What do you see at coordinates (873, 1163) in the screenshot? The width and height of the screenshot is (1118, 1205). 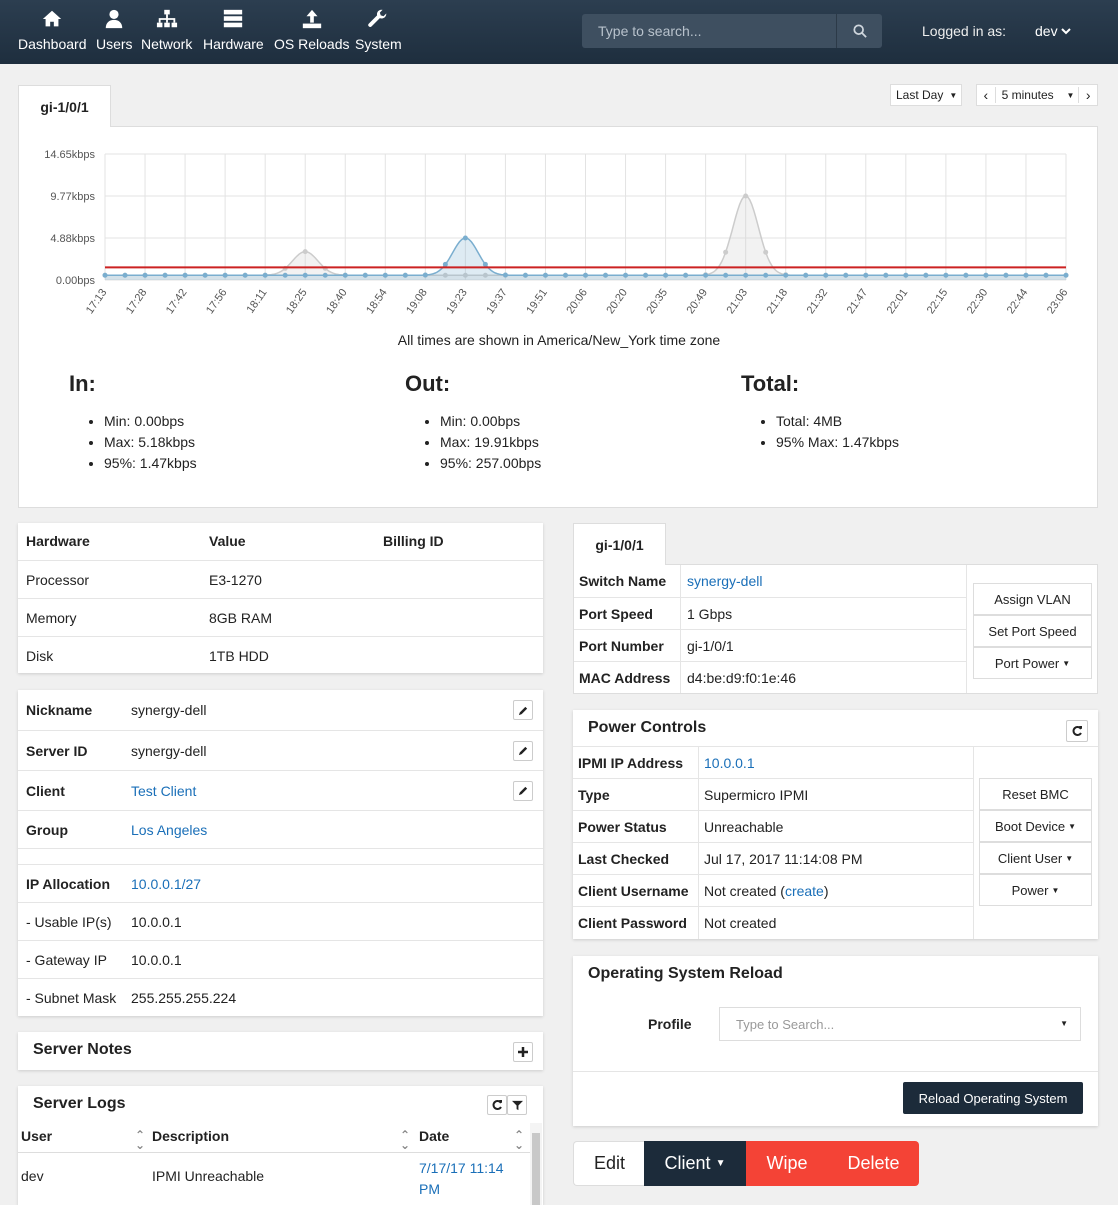 I see `delete-button: Delete` at bounding box center [873, 1163].